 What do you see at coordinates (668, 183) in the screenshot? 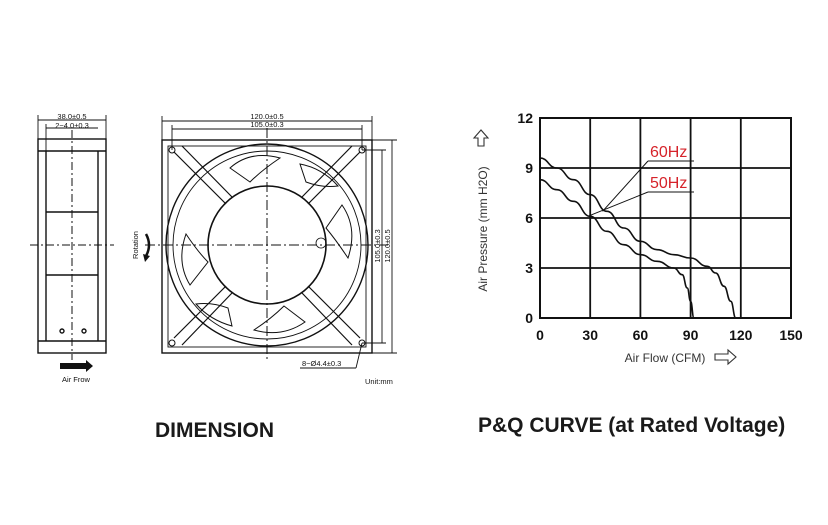
I see `series-label-50hz: 50Hz` at bounding box center [668, 183].